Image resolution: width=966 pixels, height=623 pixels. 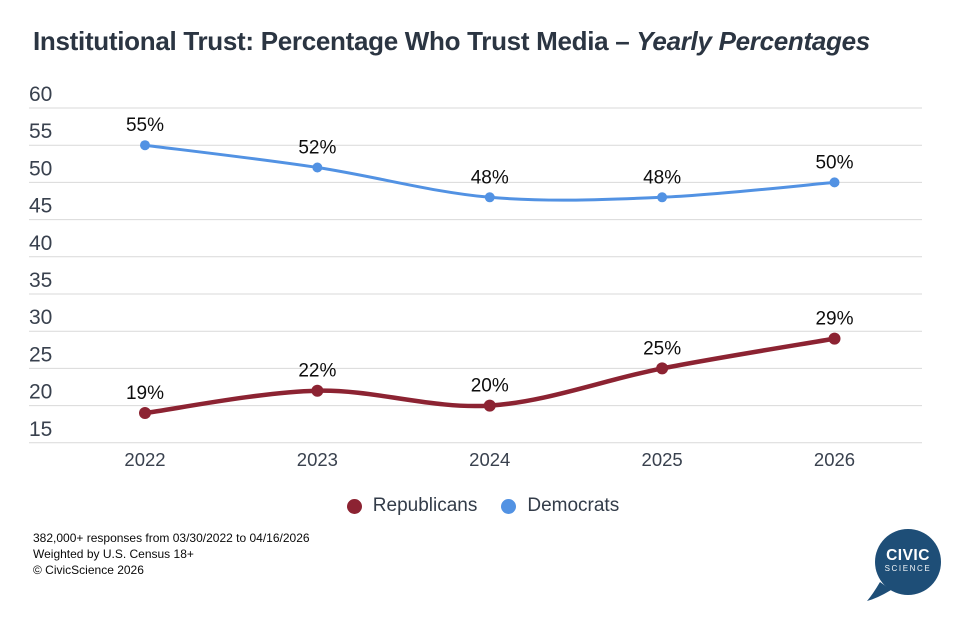 I want to click on data-point-label-republicans-2023: 22%, so click(x=317, y=371).